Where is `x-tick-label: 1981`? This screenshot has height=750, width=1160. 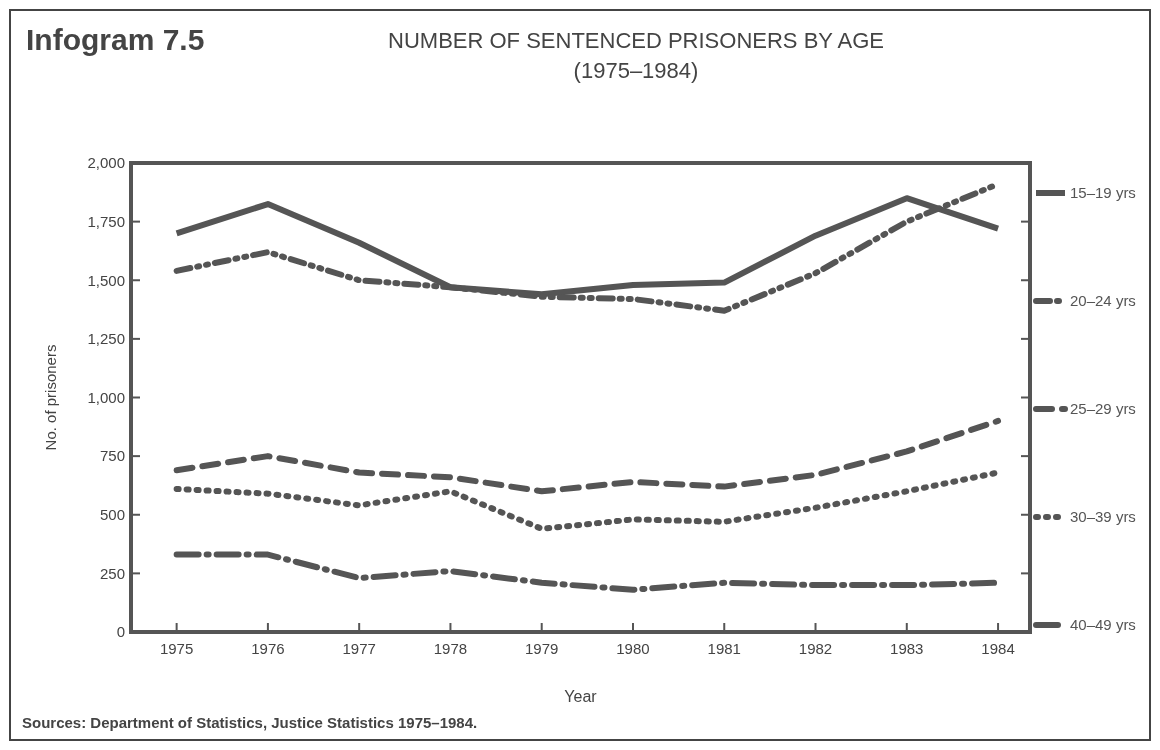 x-tick-label: 1981 is located at coordinates (724, 648).